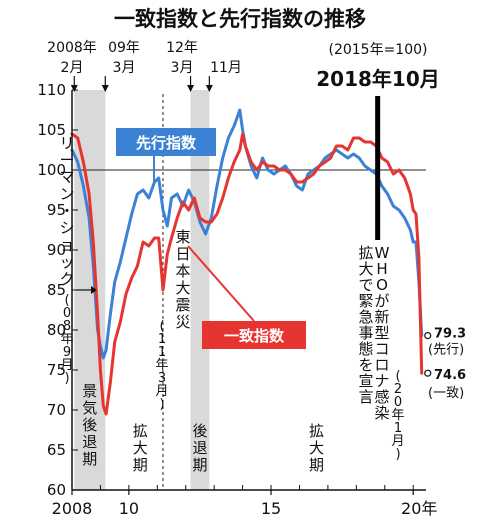 The width and height of the screenshot is (480, 532). I want to click on y-tick-label: 100, so click(51, 170).